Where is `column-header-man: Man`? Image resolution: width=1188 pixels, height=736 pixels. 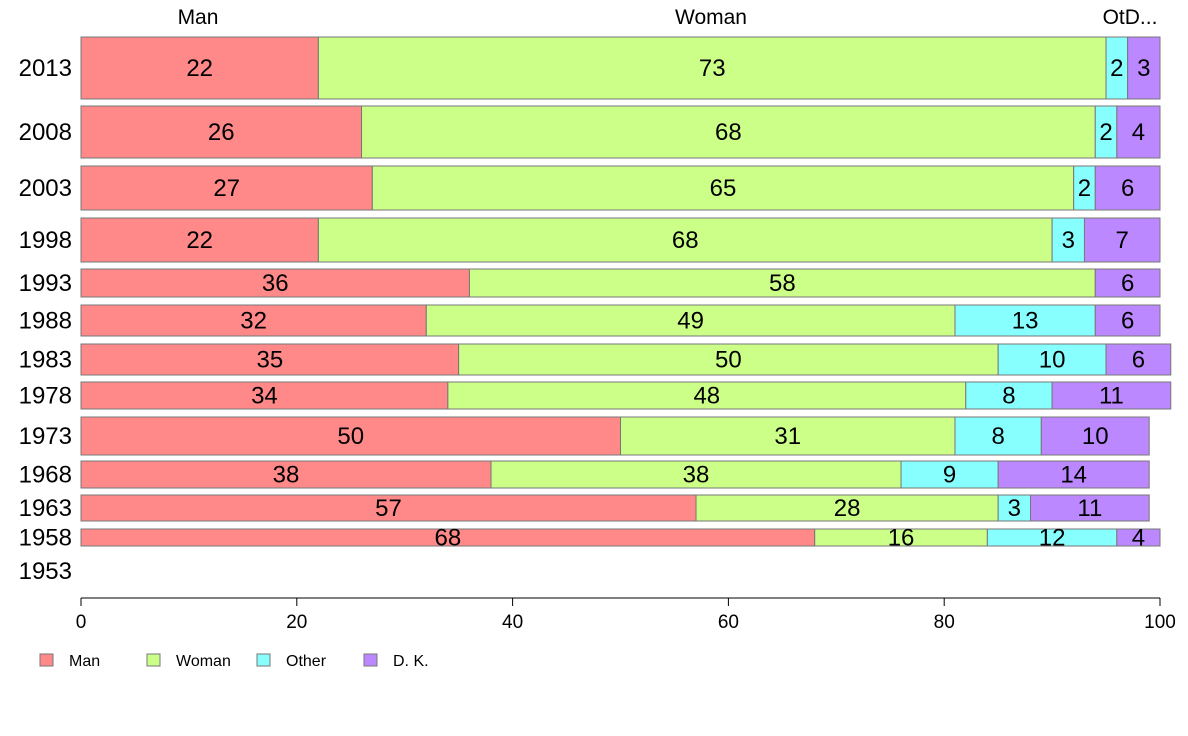 column-header-man: Man is located at coordinates (198, 17).